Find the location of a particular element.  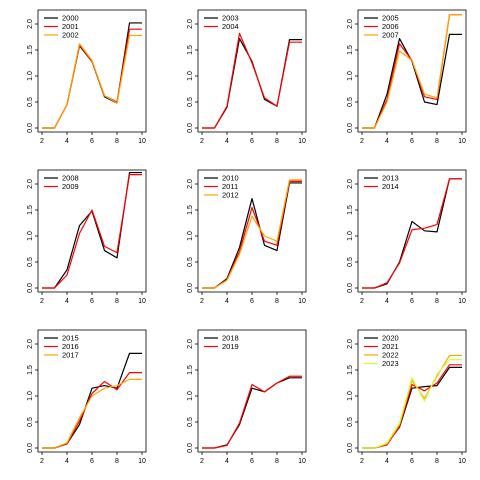

series-line-2004 is located at coordinates (252, 80).